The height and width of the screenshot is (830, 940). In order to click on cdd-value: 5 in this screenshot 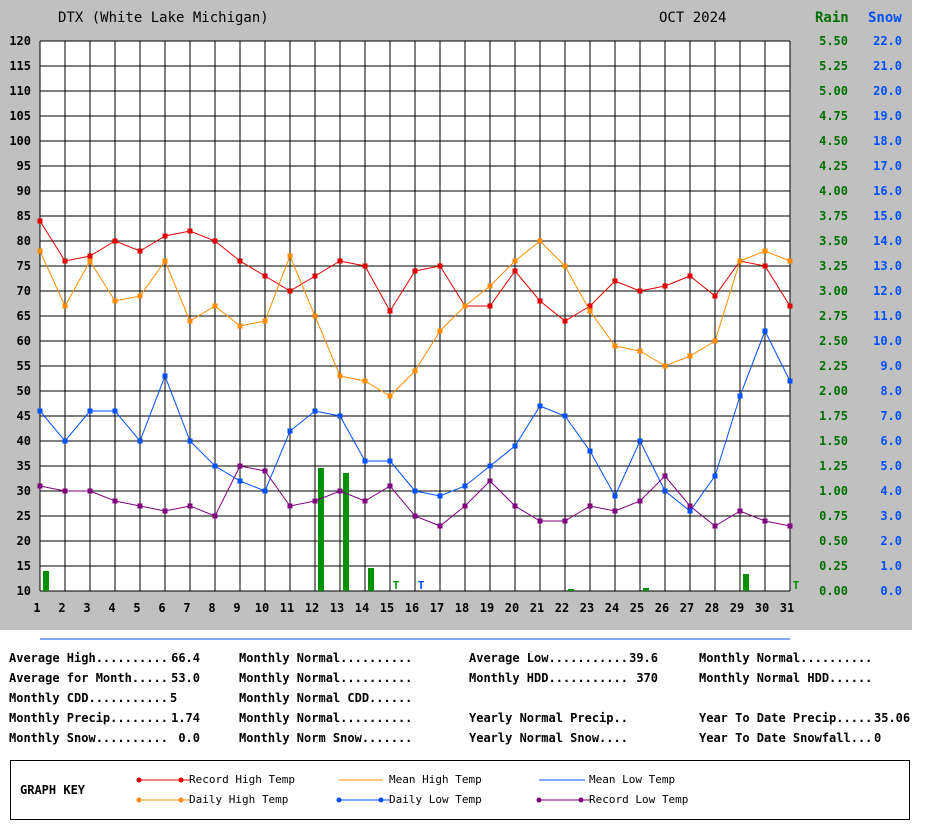, I will do `click(174, 698)`.